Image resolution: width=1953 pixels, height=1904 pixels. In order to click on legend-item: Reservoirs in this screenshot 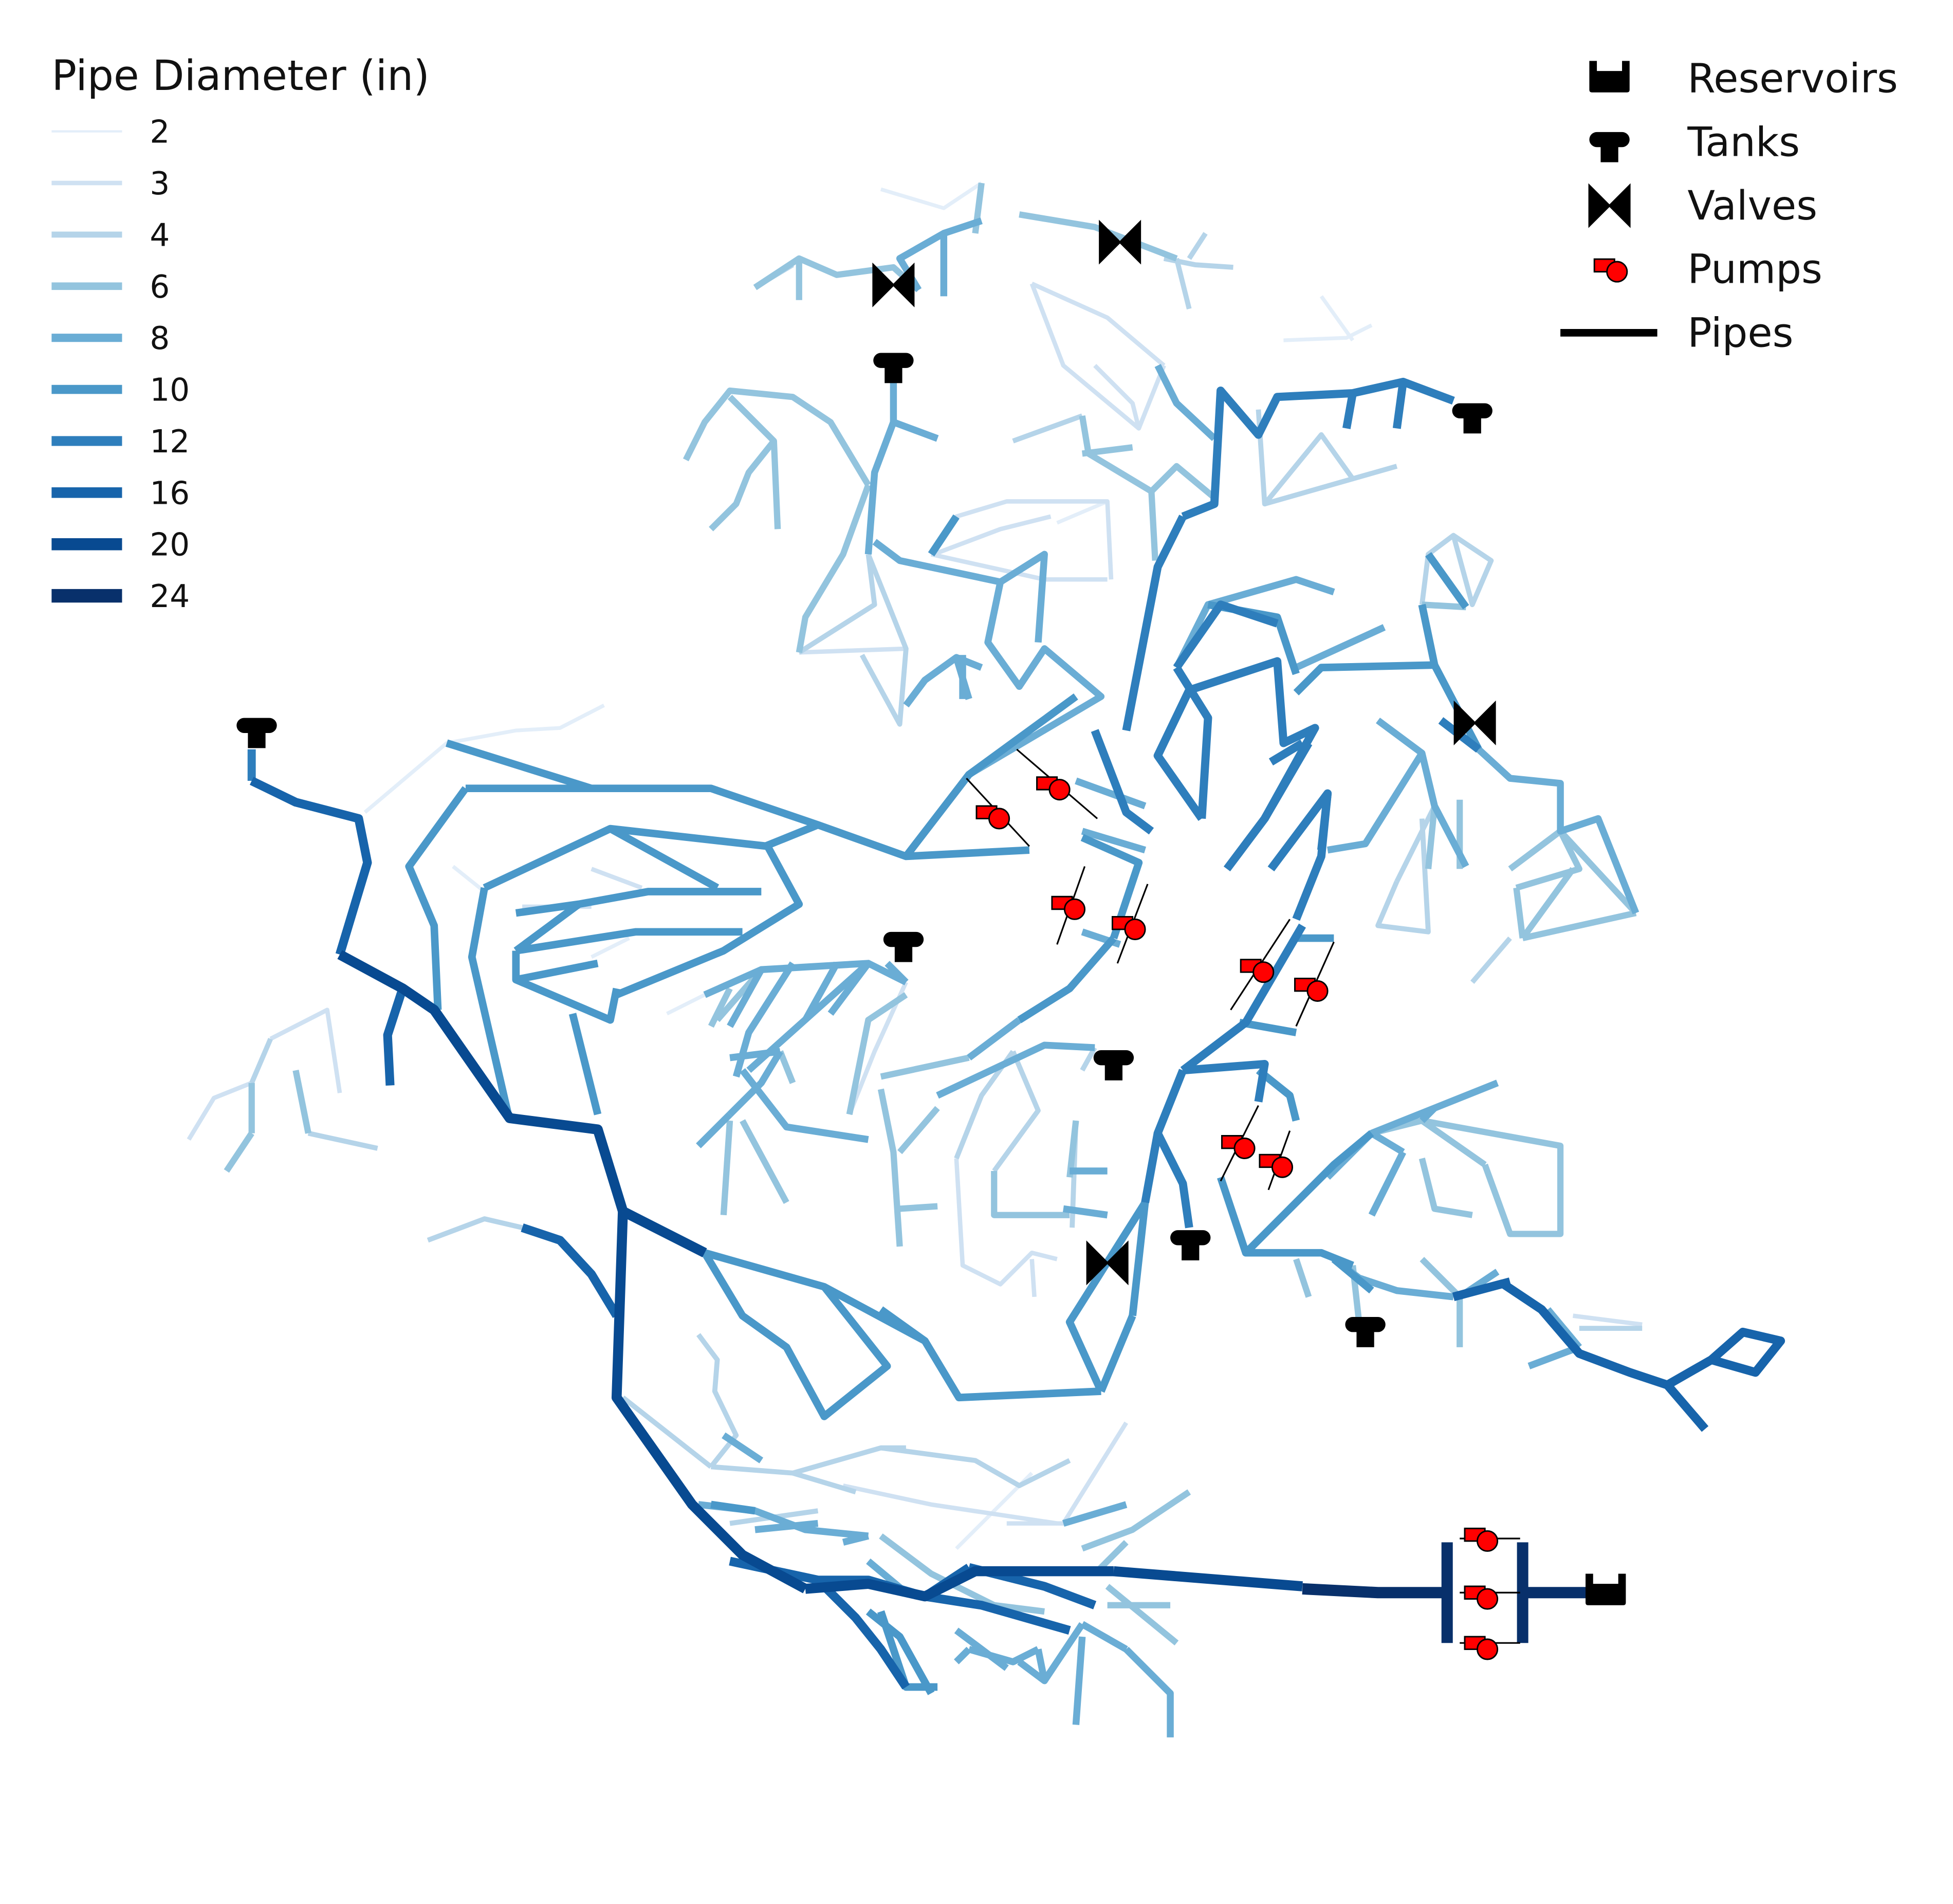, I will do `click(1743, 79)`.